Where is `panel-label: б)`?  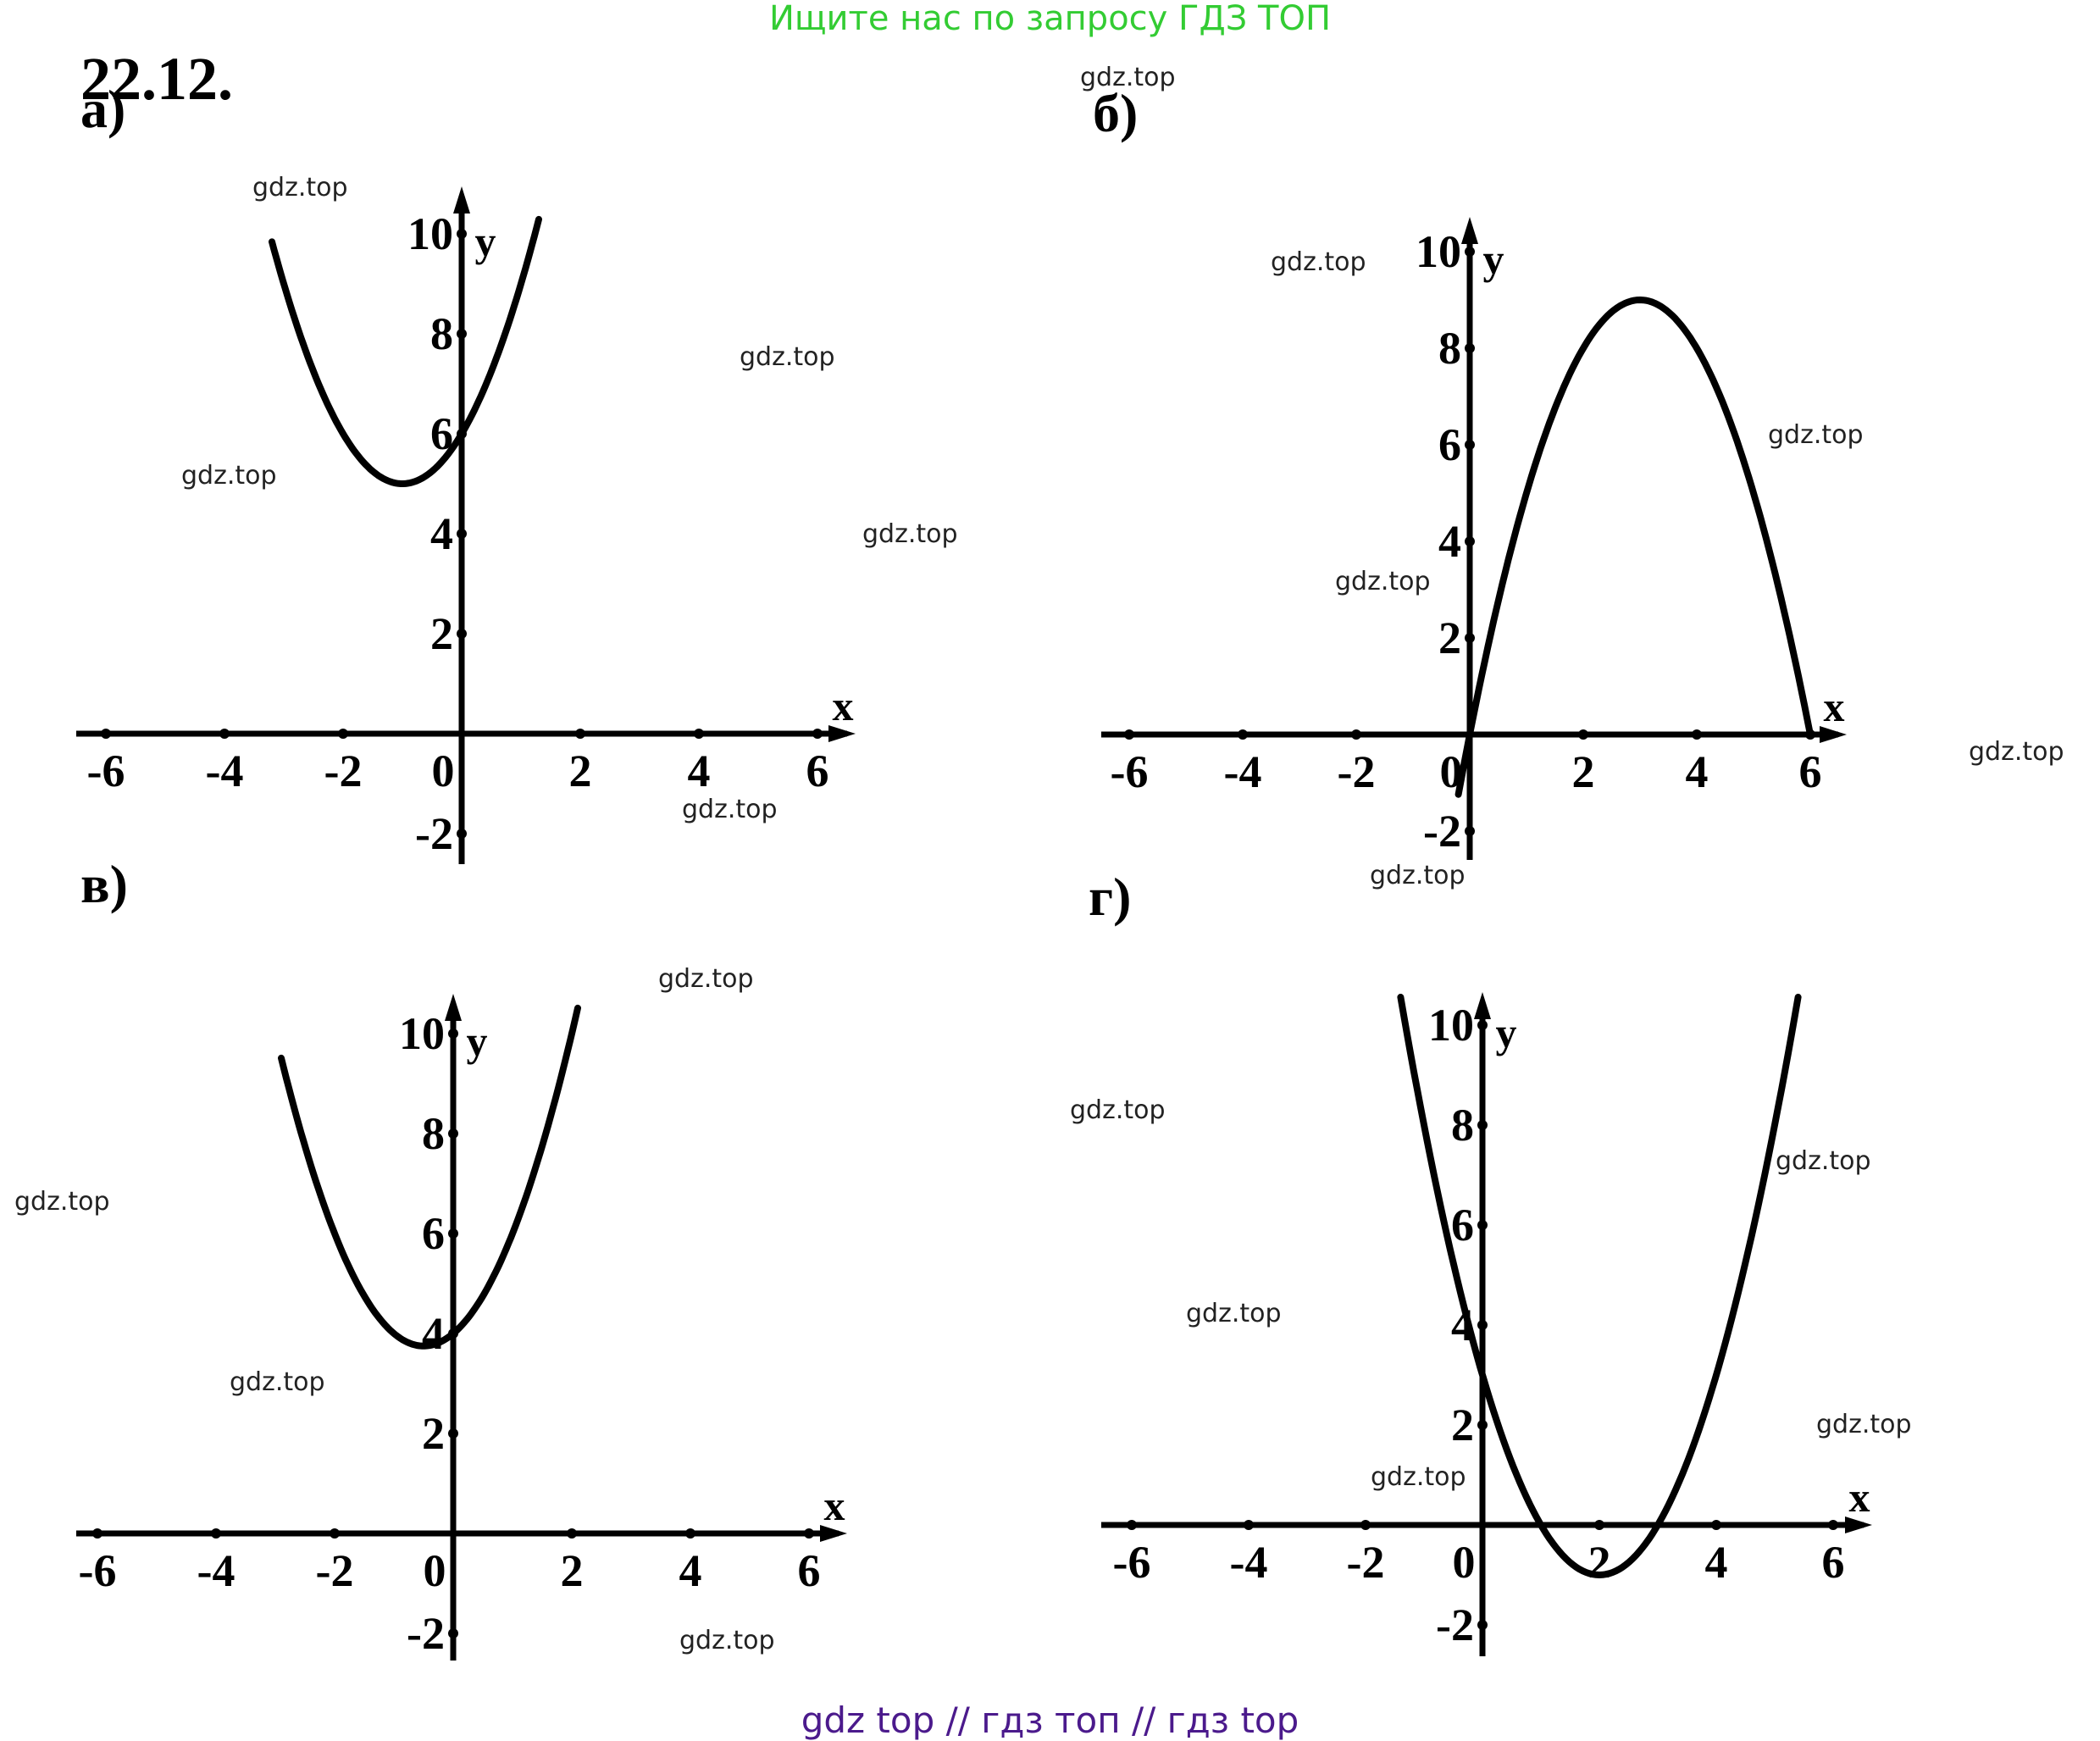
panel-label: б) is located at coordinates (1115, 113).